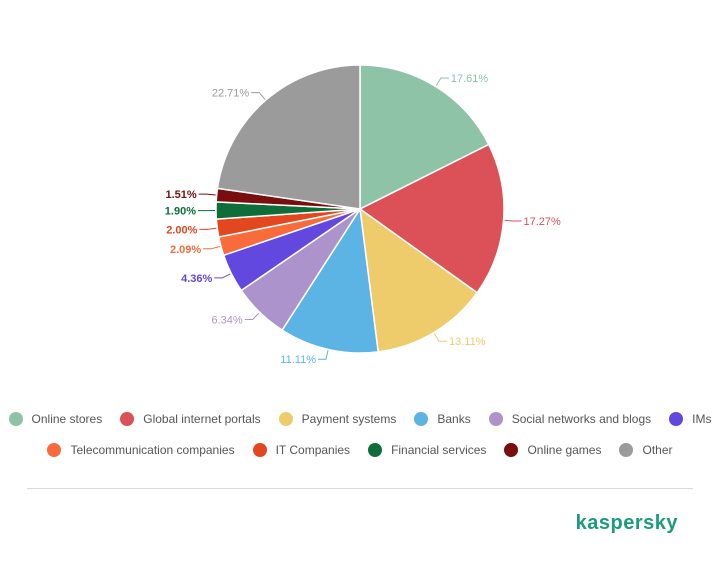  What do you see at coordinates (180, 212) in the screenshot?
I see `data-label-financial-services: 1.90%` at bounding box center [180, 212].